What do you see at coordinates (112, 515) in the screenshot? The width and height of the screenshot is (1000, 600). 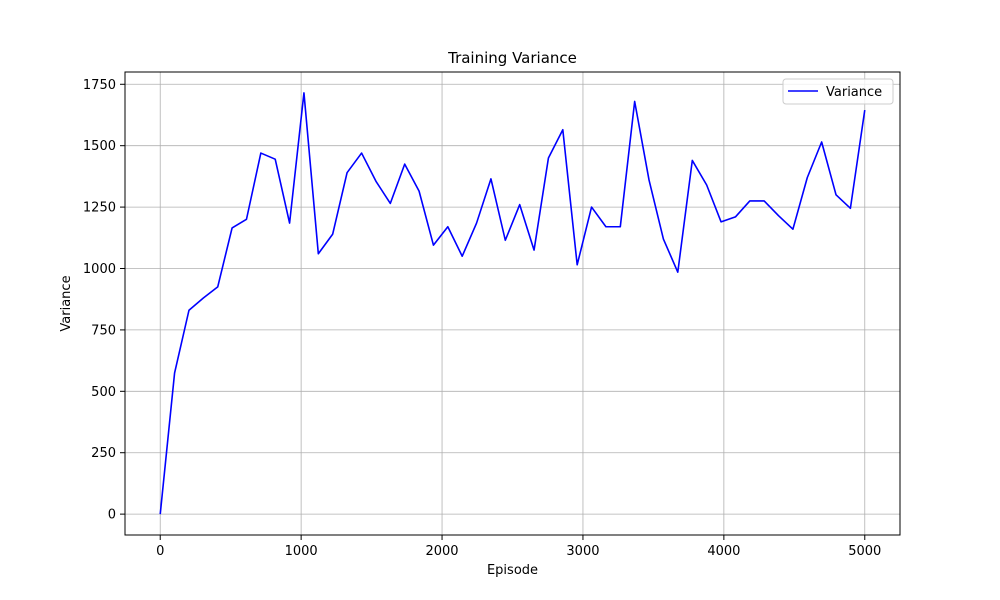 I see `y-tick-label: 0` at bounding box center [112, 515].